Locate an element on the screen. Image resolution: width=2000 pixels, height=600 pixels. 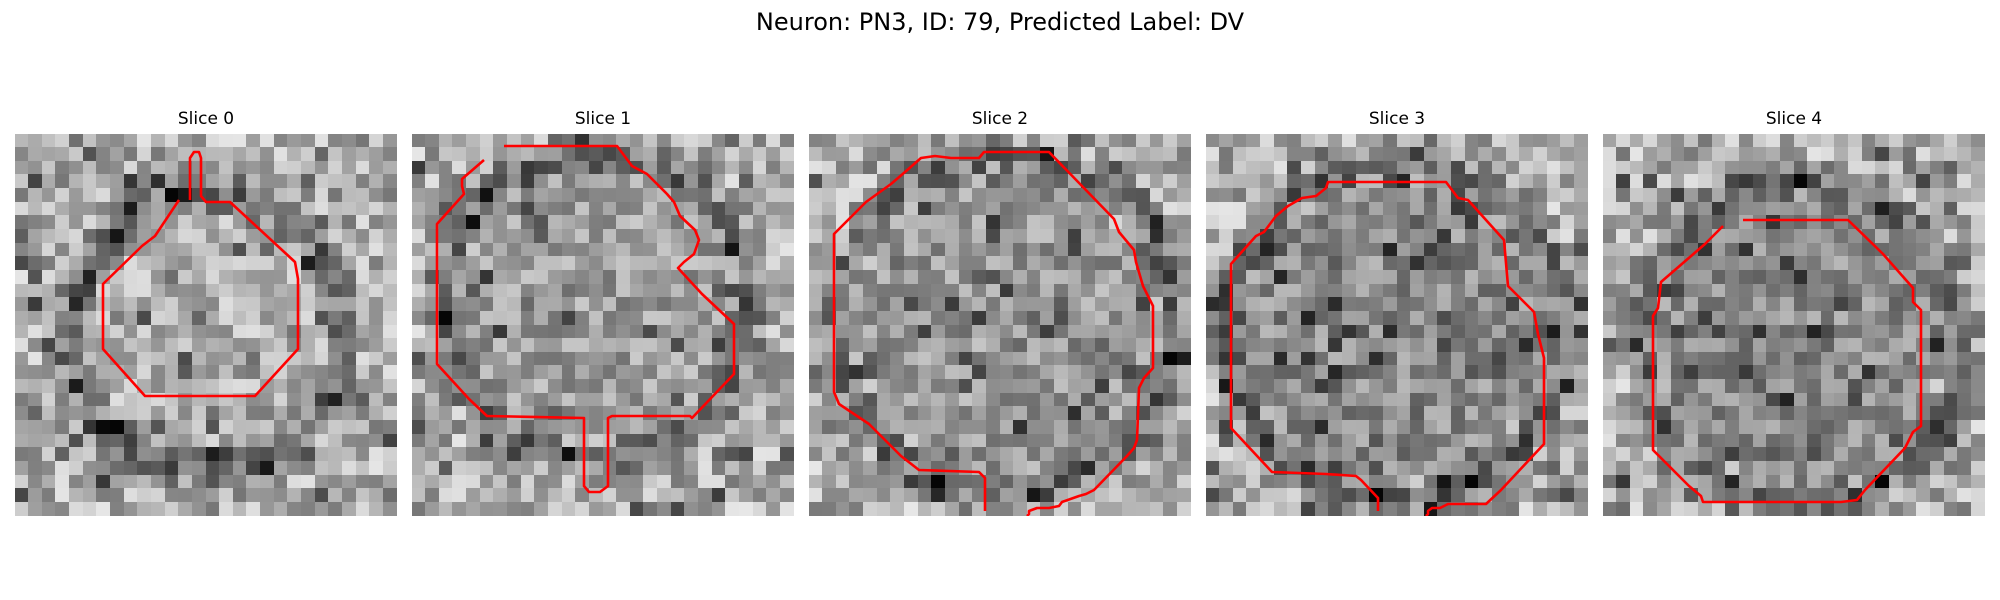
slice-panel-0: Slice 0 is located at coordinates (206, 313).